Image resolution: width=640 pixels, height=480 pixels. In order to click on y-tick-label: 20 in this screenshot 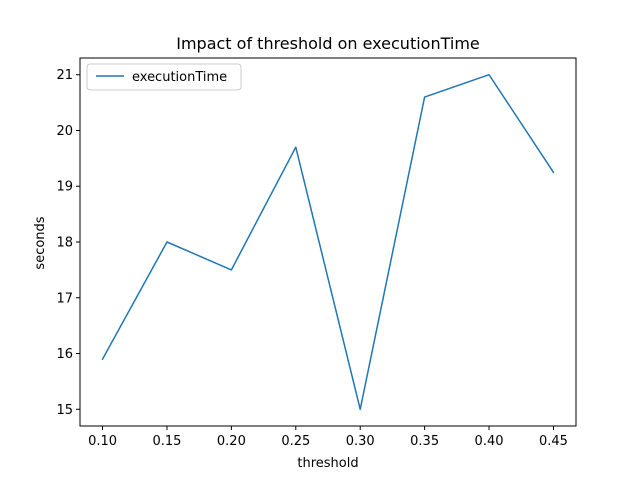, I will do `click(64, 131)`.